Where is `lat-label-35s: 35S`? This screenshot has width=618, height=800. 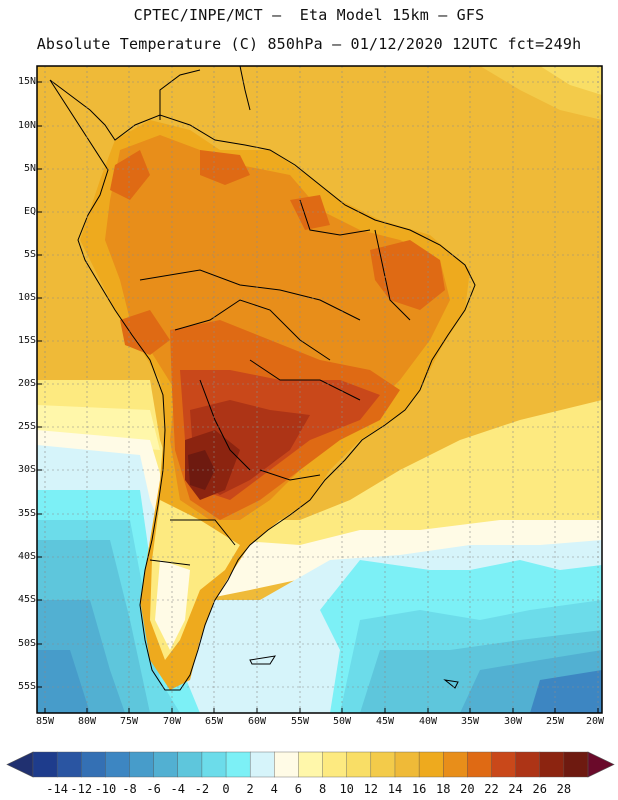
lat-label-35s: 35S is located at coordinates (26, 513).